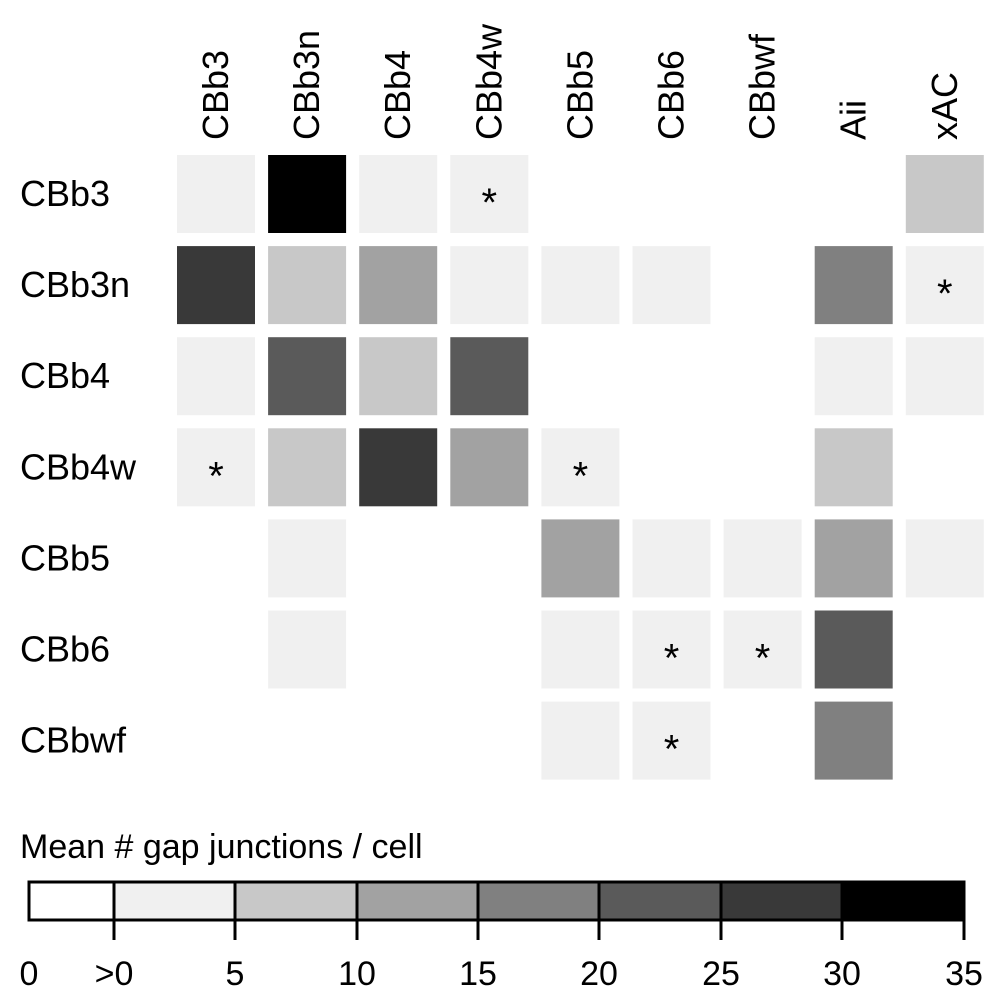  Describe the element at coordinates (65, 193) in the screenshot. I see `row-label: CBb3` at that location.